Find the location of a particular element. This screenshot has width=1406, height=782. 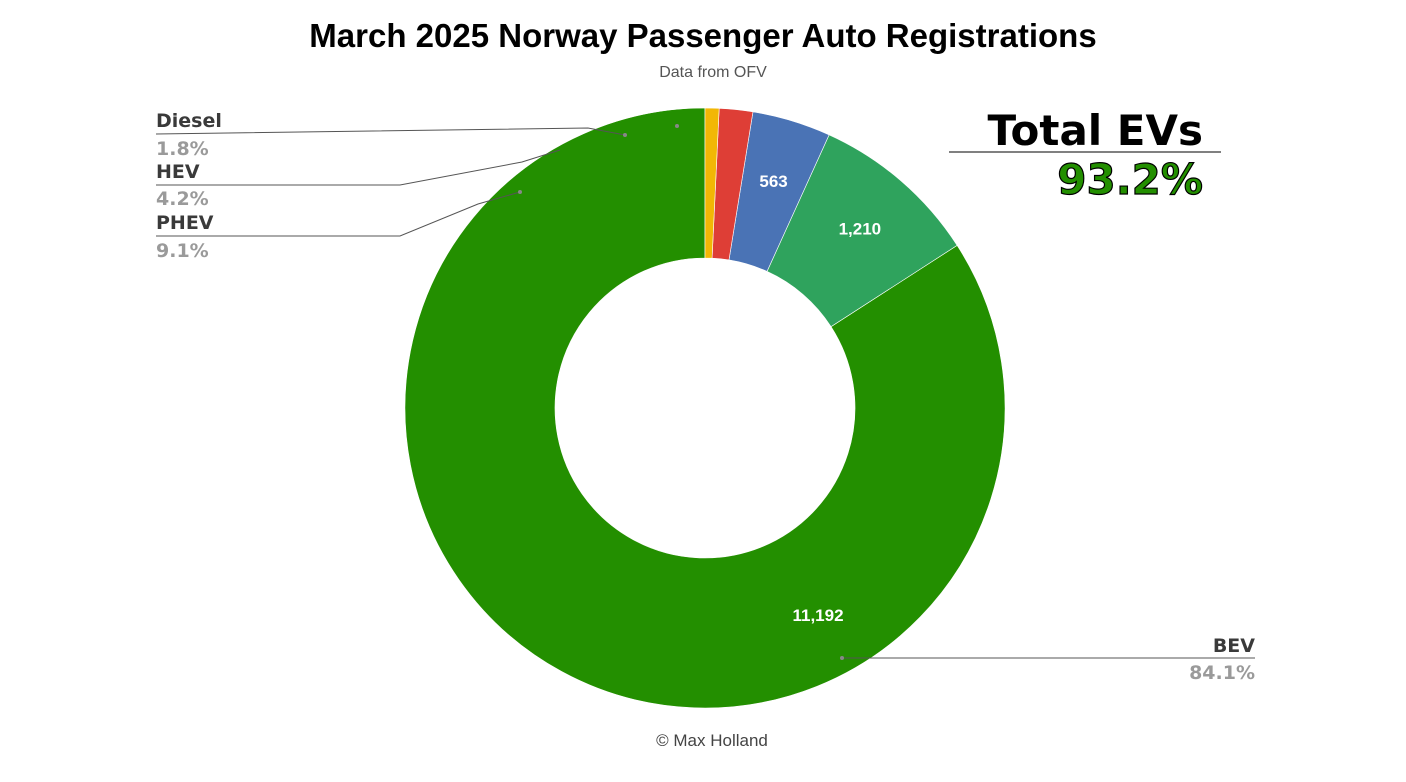

hev-percent-label: 4.2% is located at coordinates (182, 199).